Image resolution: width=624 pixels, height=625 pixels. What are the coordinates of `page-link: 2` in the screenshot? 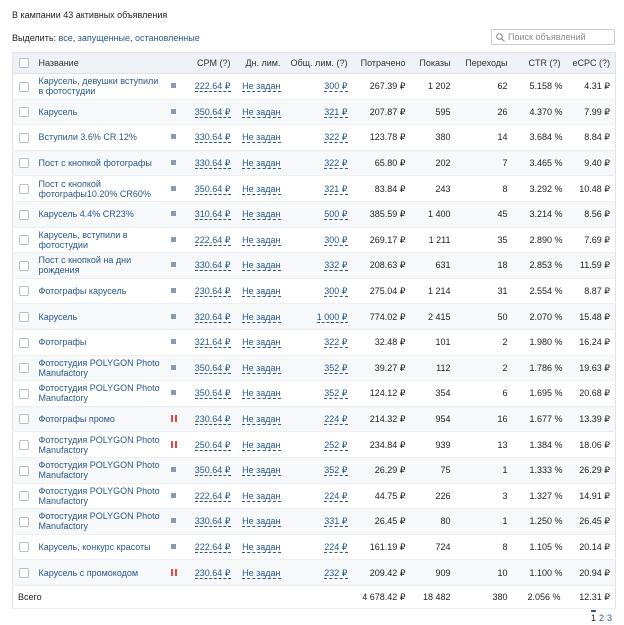 It's located at (602, 618).